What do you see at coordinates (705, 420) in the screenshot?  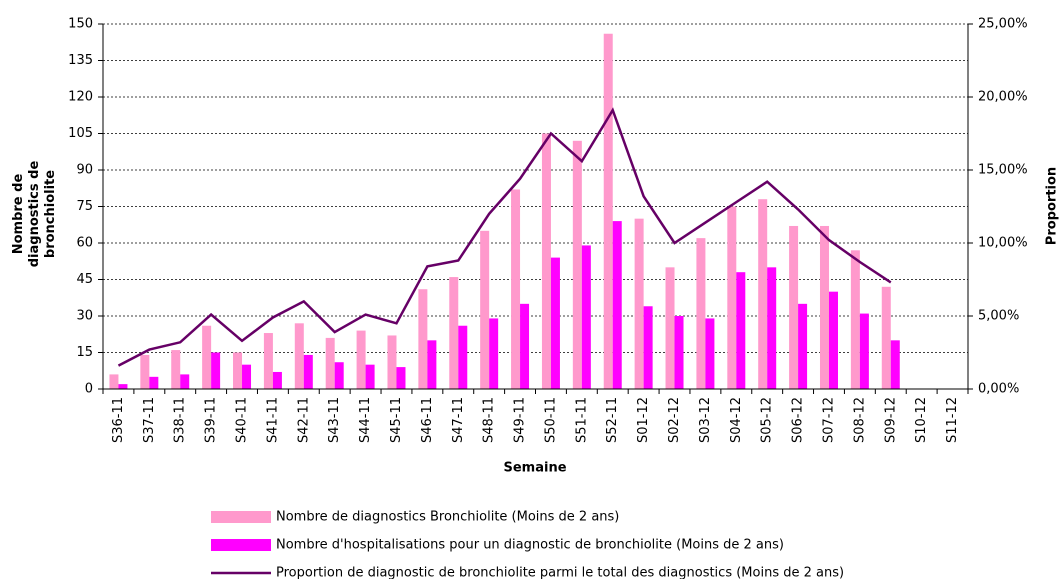 I see `x-tick-label: S03-12` at bounding box center [705, 420].